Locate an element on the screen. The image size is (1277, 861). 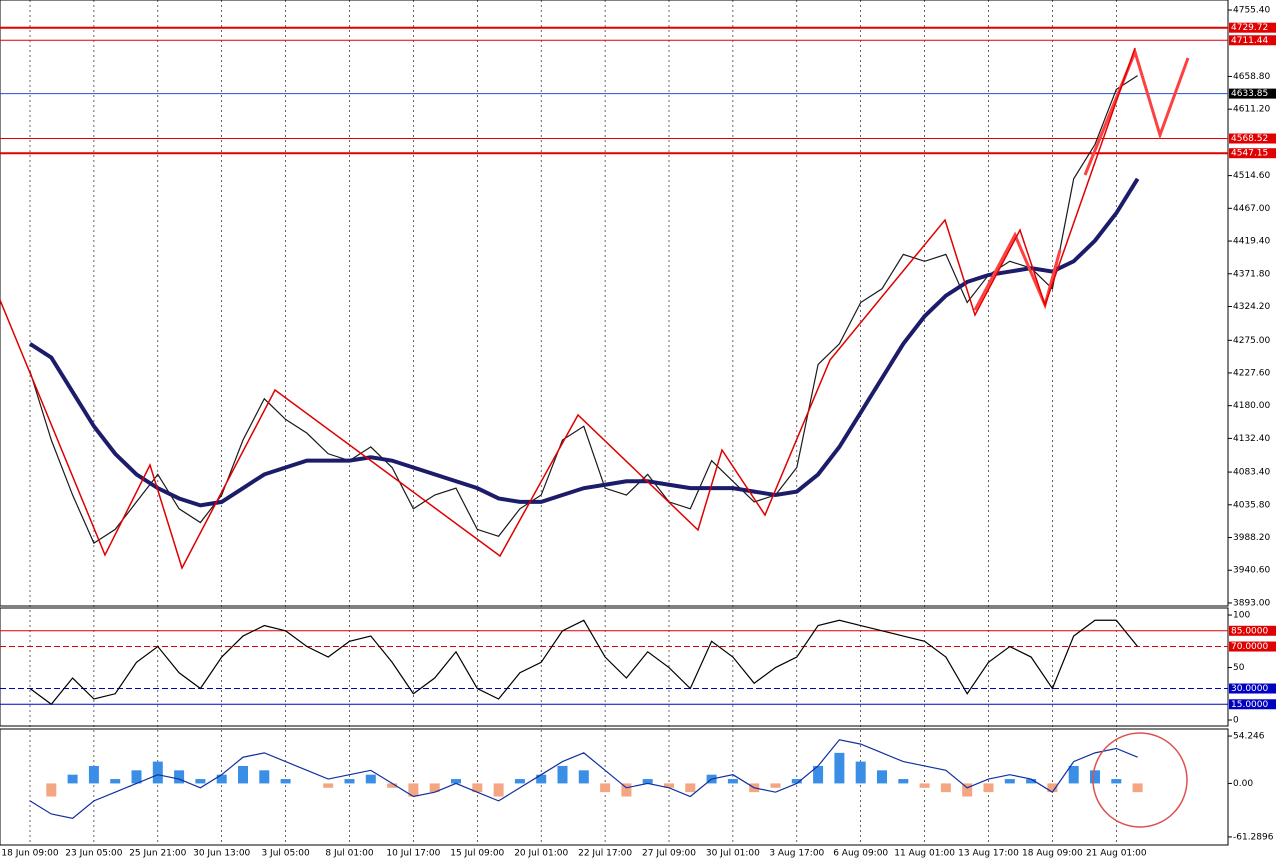
x-tick-label: 6 Aug 09:00 is located at coordinates (860, 854).